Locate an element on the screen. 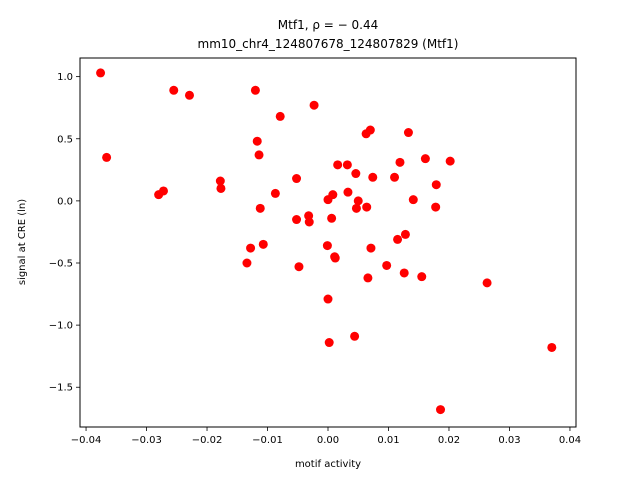 The height and width of the screenshot is (480, 640). y-tick-label: 0.5 is located at coordinates (65, 139).